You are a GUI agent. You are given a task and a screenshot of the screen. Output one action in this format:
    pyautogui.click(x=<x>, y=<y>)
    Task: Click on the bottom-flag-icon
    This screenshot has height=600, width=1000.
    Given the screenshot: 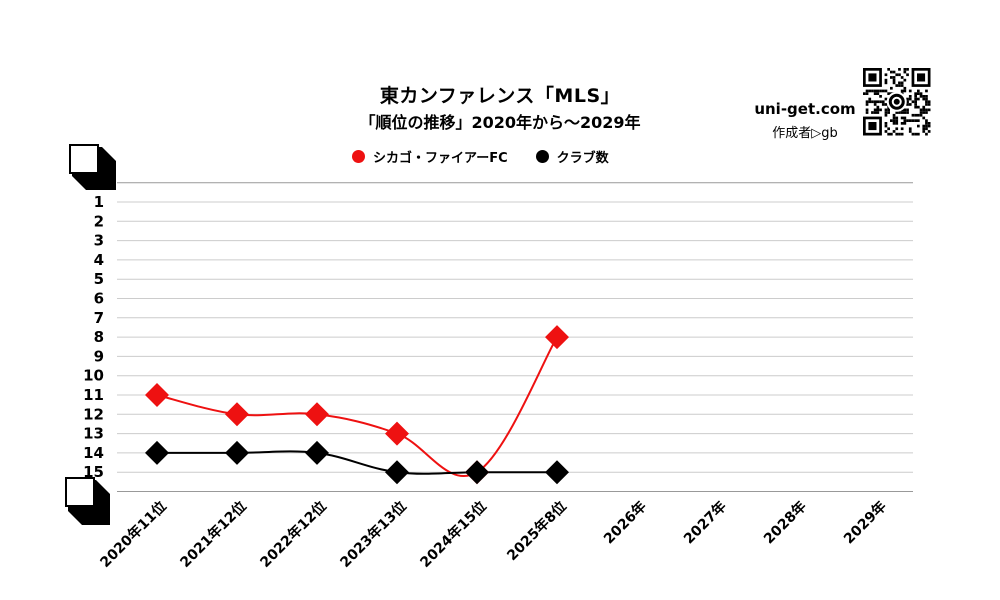 What is the action you would take?
    pyautogui.click(x=87, y=501)
    